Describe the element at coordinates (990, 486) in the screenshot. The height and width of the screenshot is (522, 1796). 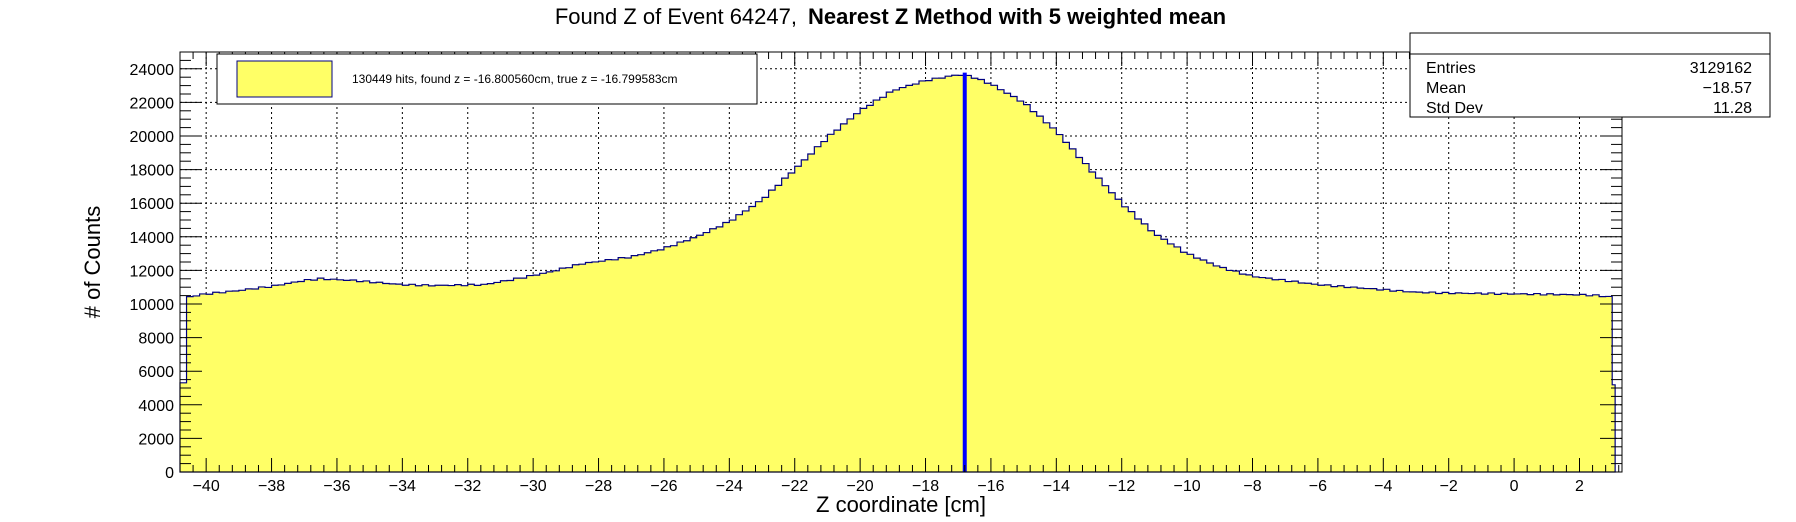
I see `x-tick-label: −16` at that location.